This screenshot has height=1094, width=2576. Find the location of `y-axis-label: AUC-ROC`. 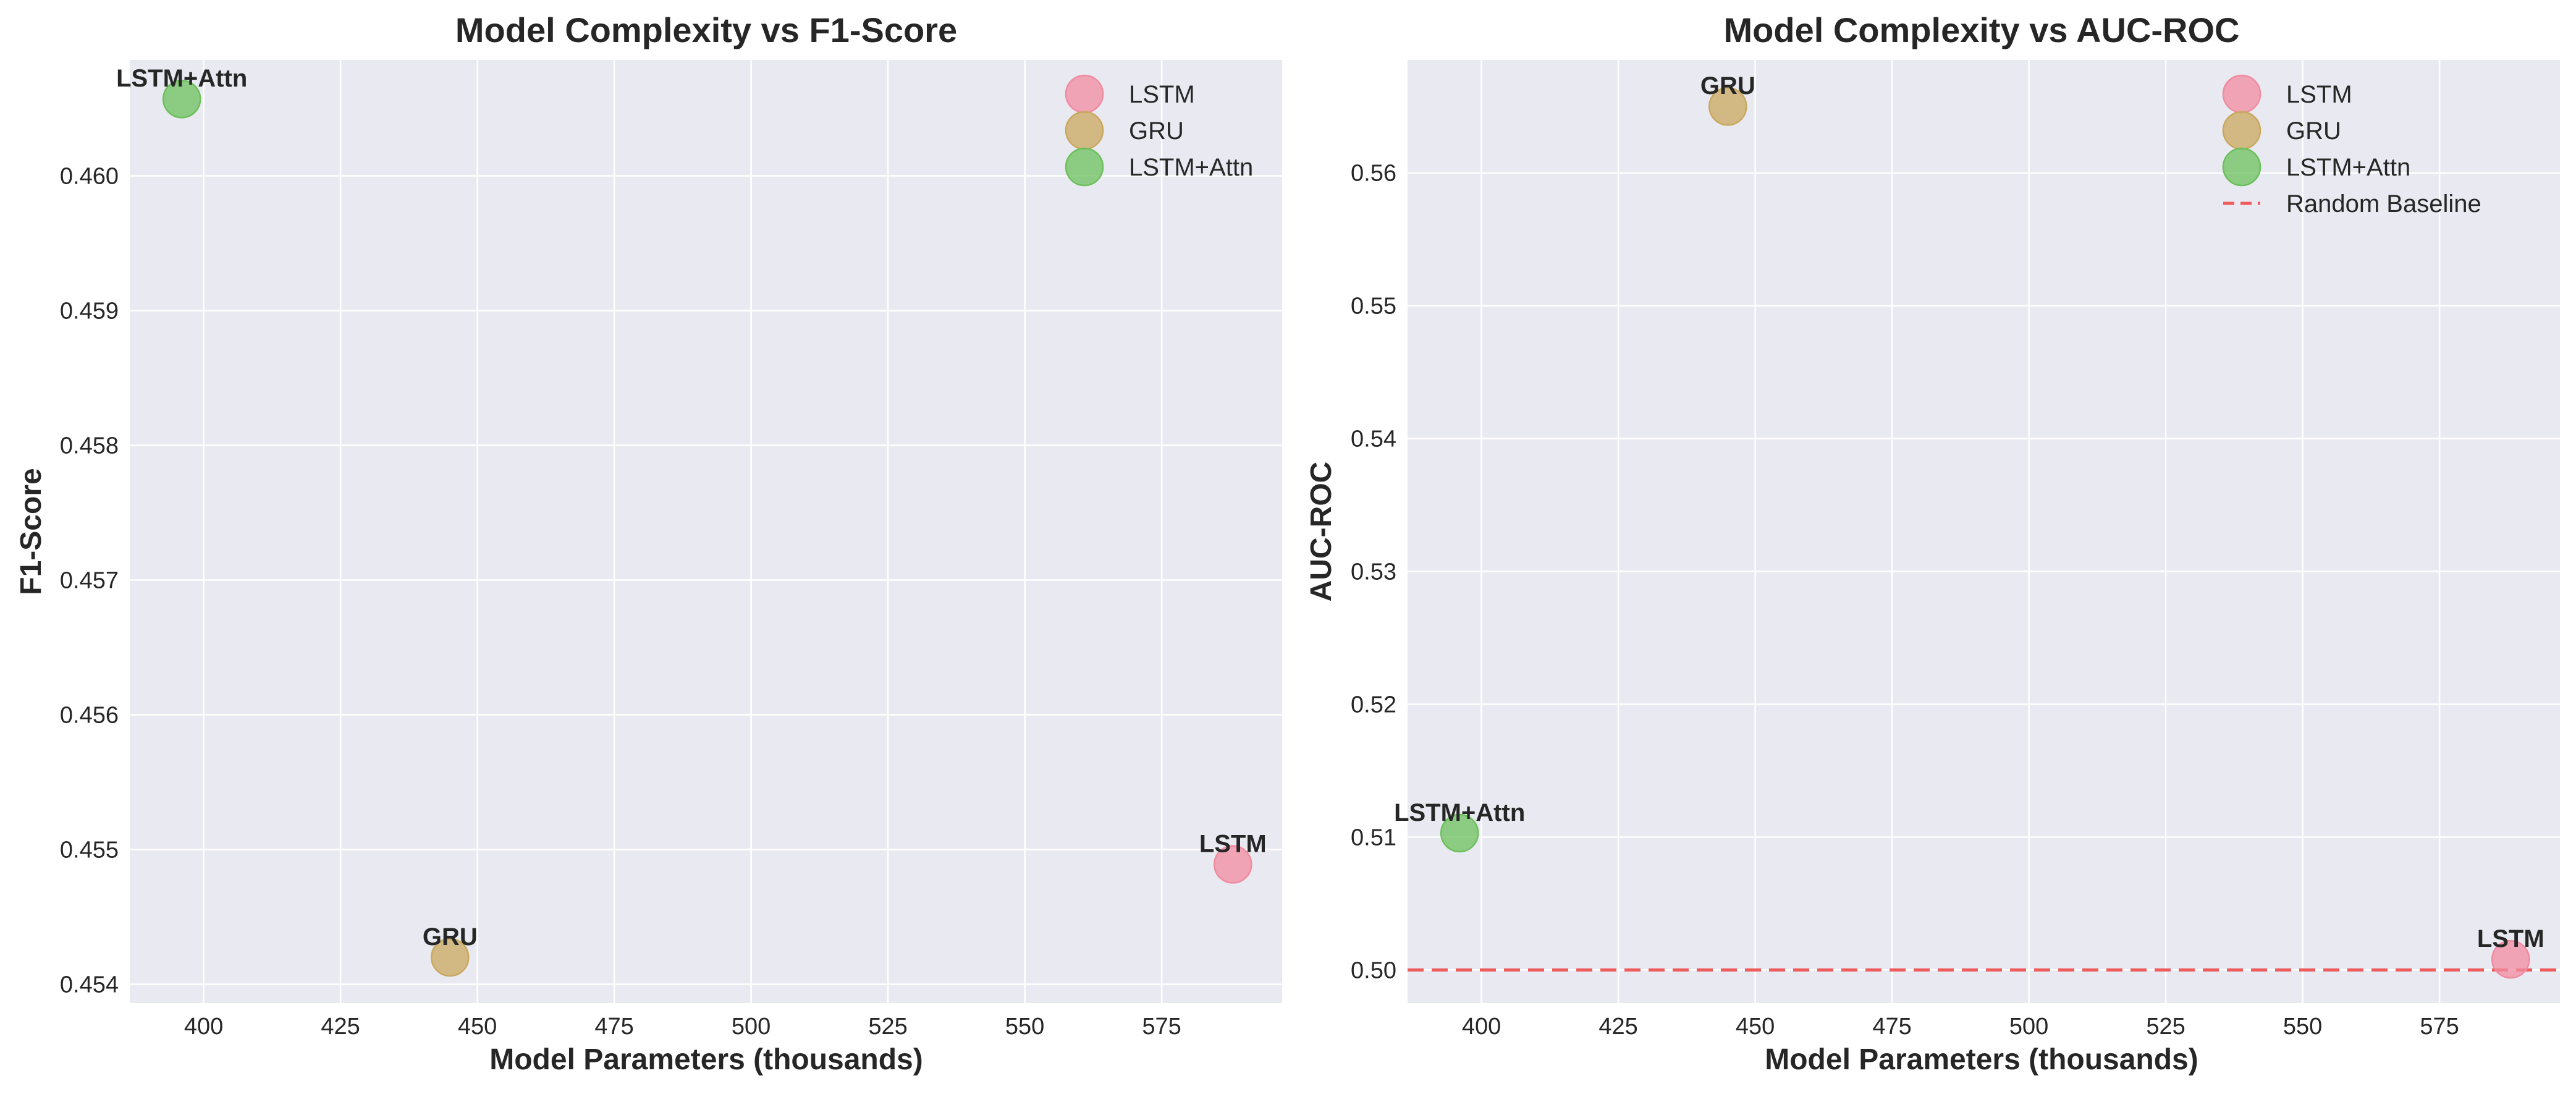

y-axis-label: AUC-ROC is located at coordinates (1321, 532).